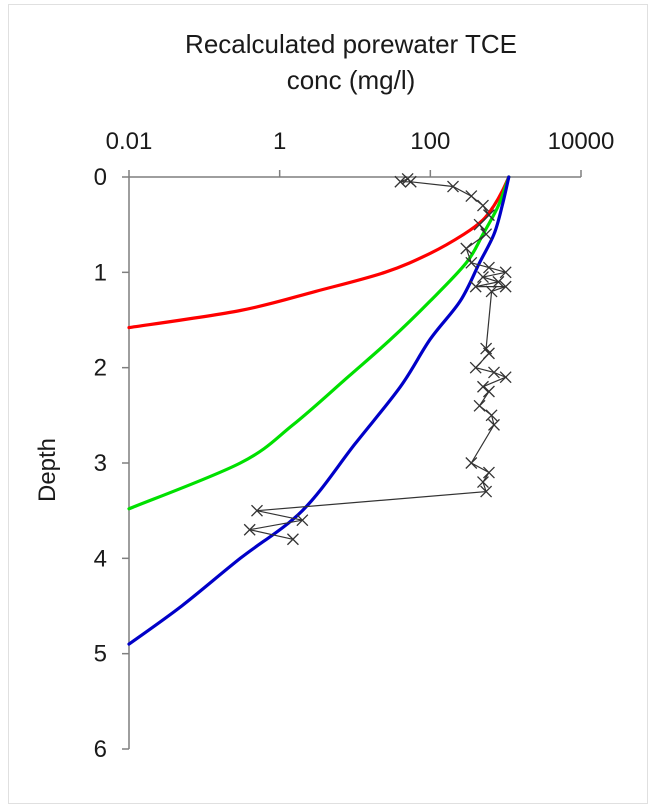 This screenshot has height=809, width=654. What do you see at coordinates (351, 80) in the screenshot?
I see `chart-title-line-2: conc (mg/l)` at bounding box center [351, 80].